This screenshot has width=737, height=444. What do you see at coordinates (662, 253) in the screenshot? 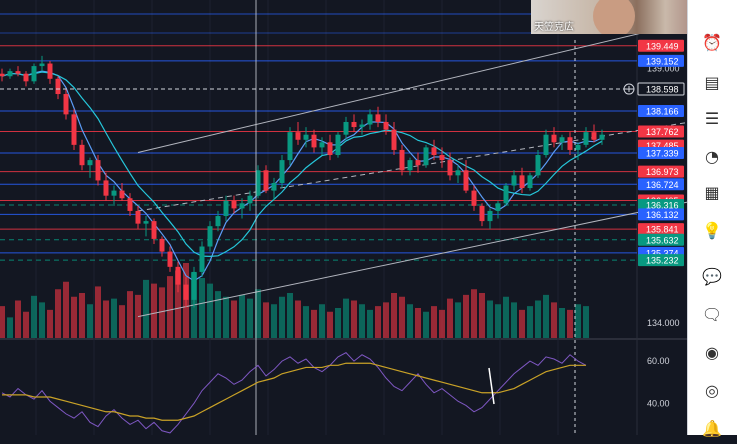
I see `price-tag-label: 135.374` at bounding box center [662, 253].